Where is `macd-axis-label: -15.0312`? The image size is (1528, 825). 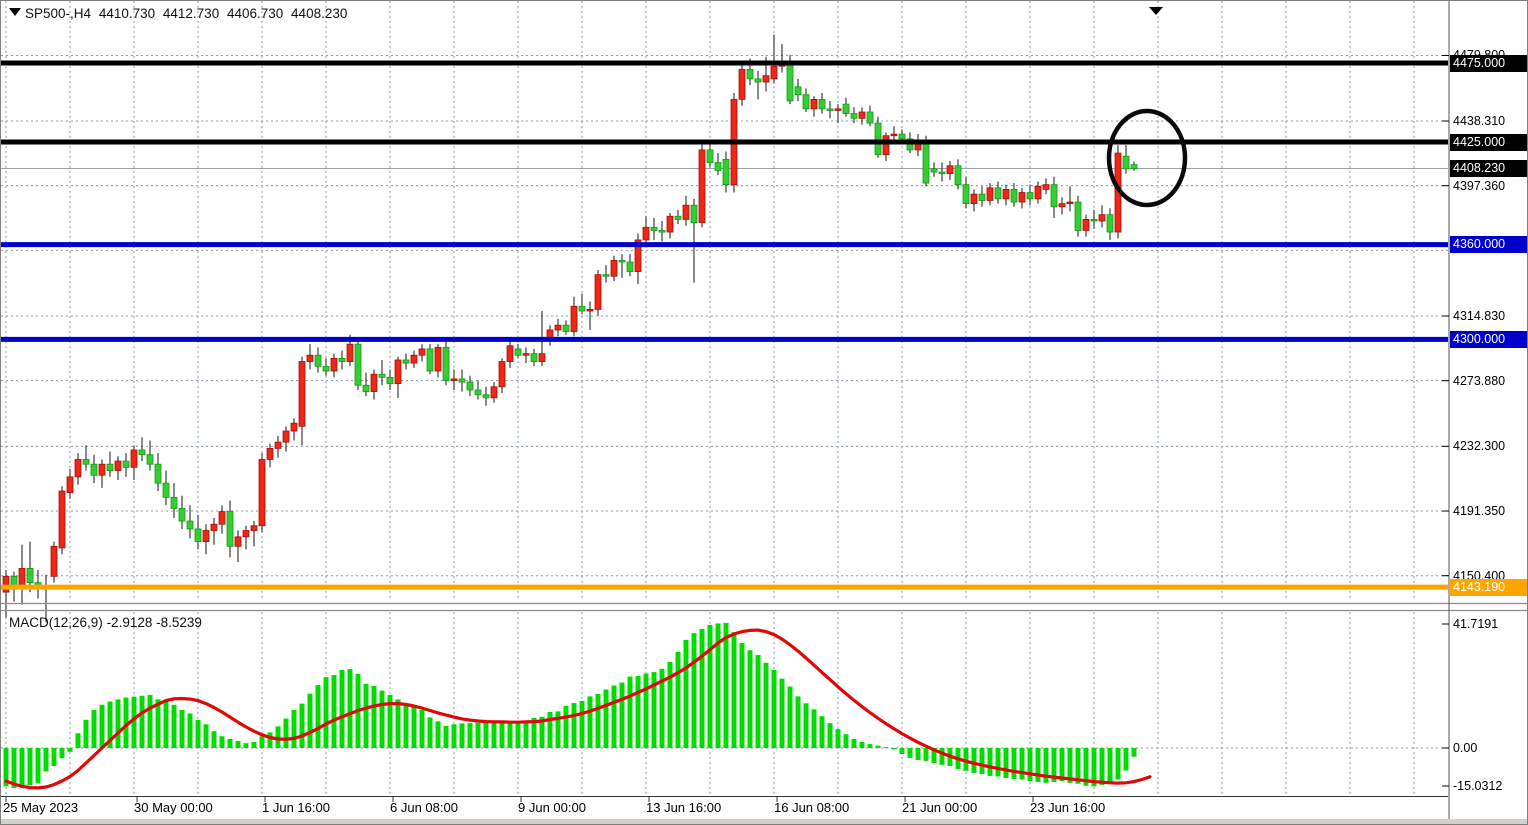
macd-axis-label: -15.0312 is located at coordinates (1478, 786).